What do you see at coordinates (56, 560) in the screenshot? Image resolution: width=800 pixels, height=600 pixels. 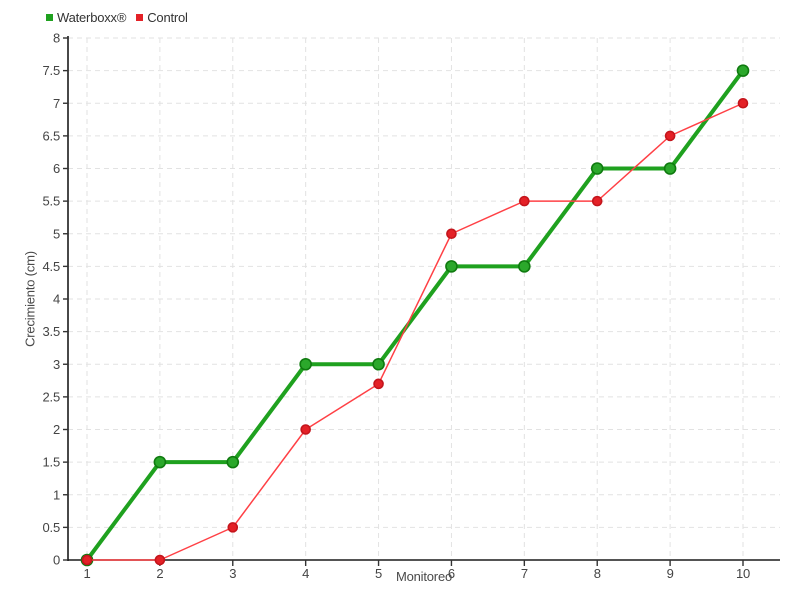 I see `y-tick-label: 0` at bounding box center [56, 560].